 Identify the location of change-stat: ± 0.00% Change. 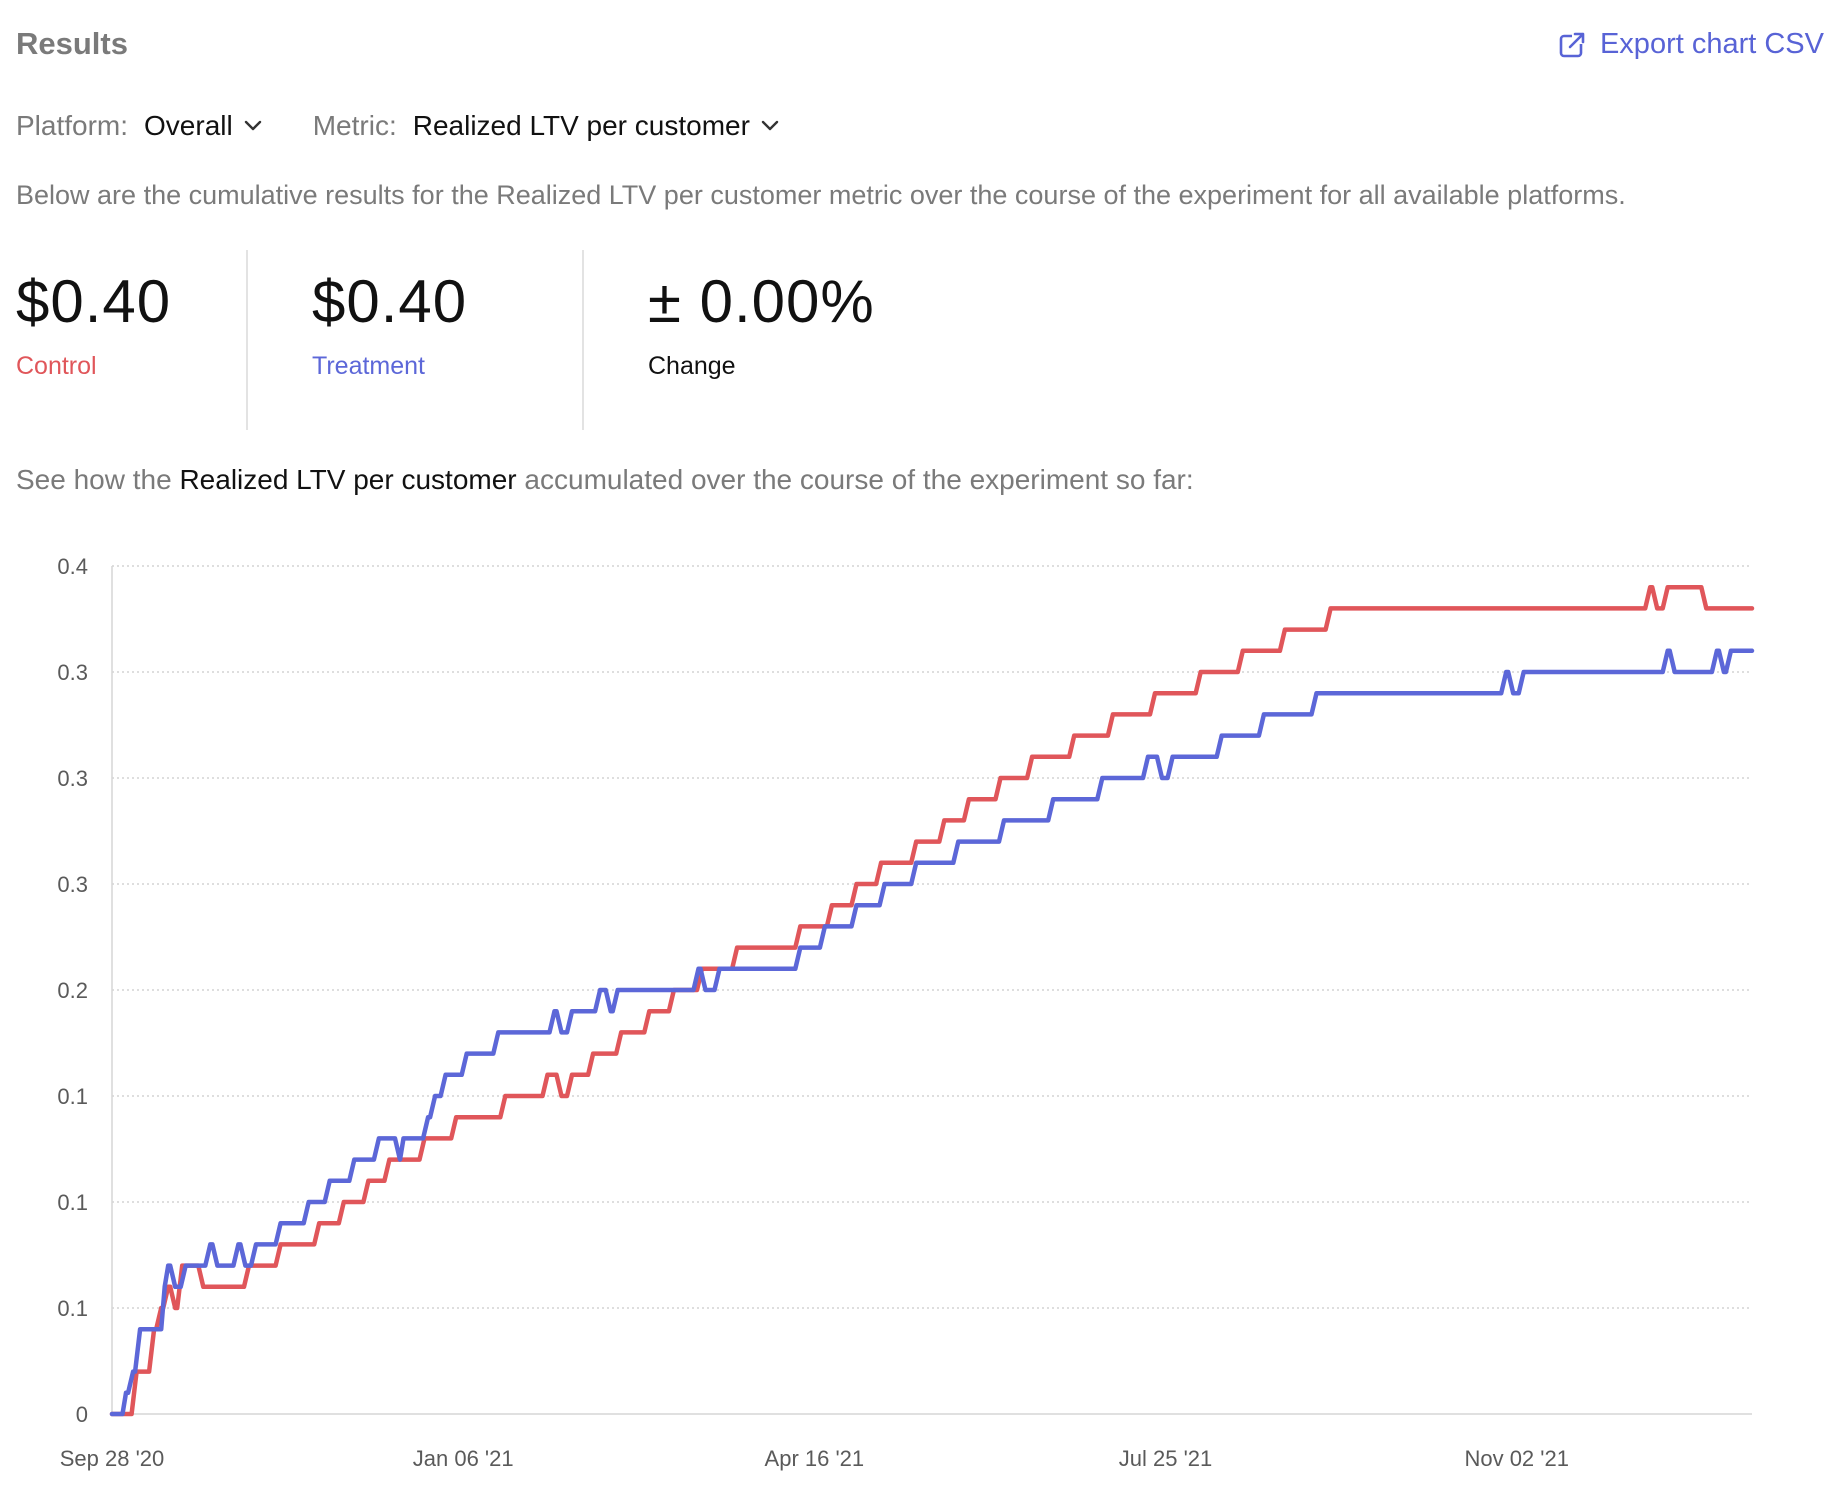
(765, 340).